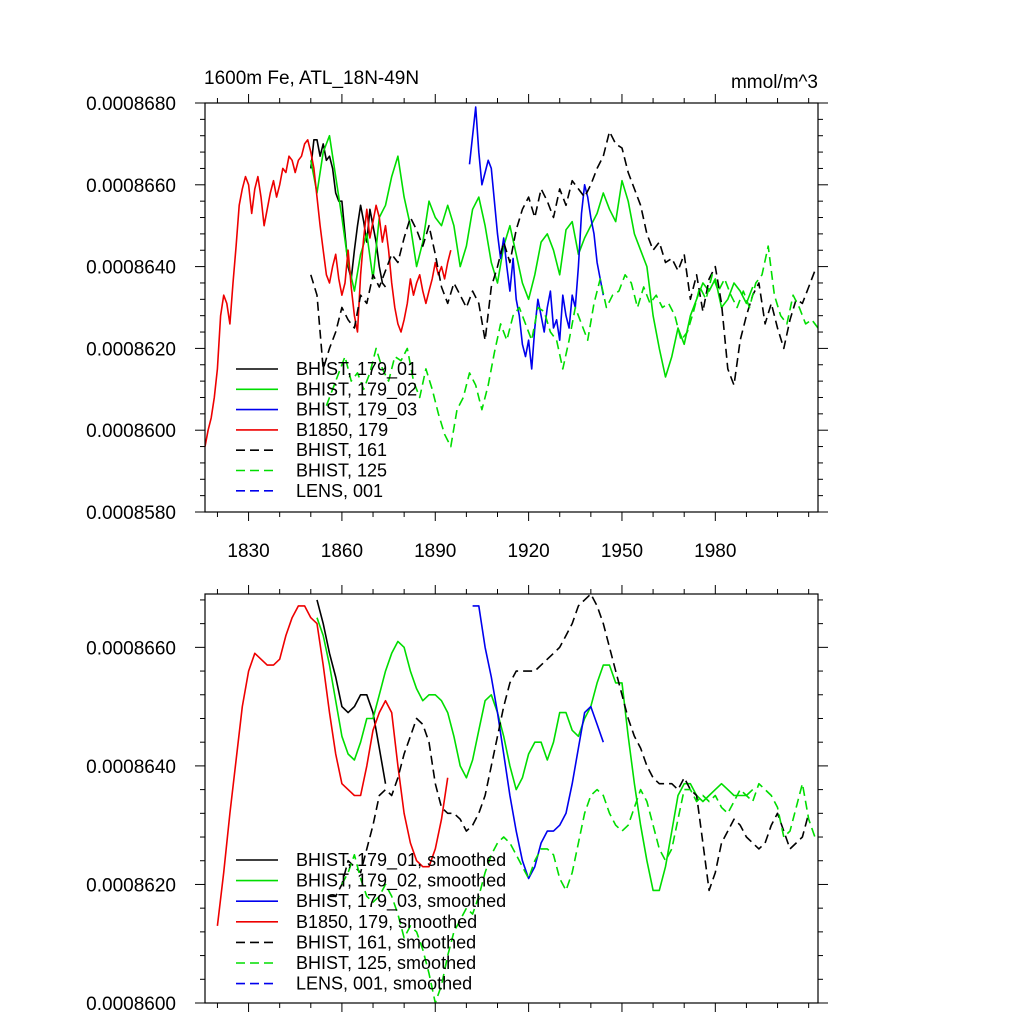  Describe the element at coordinates (435, 551) in the screenshot. I see `x-tick-label: 1890` at that location.